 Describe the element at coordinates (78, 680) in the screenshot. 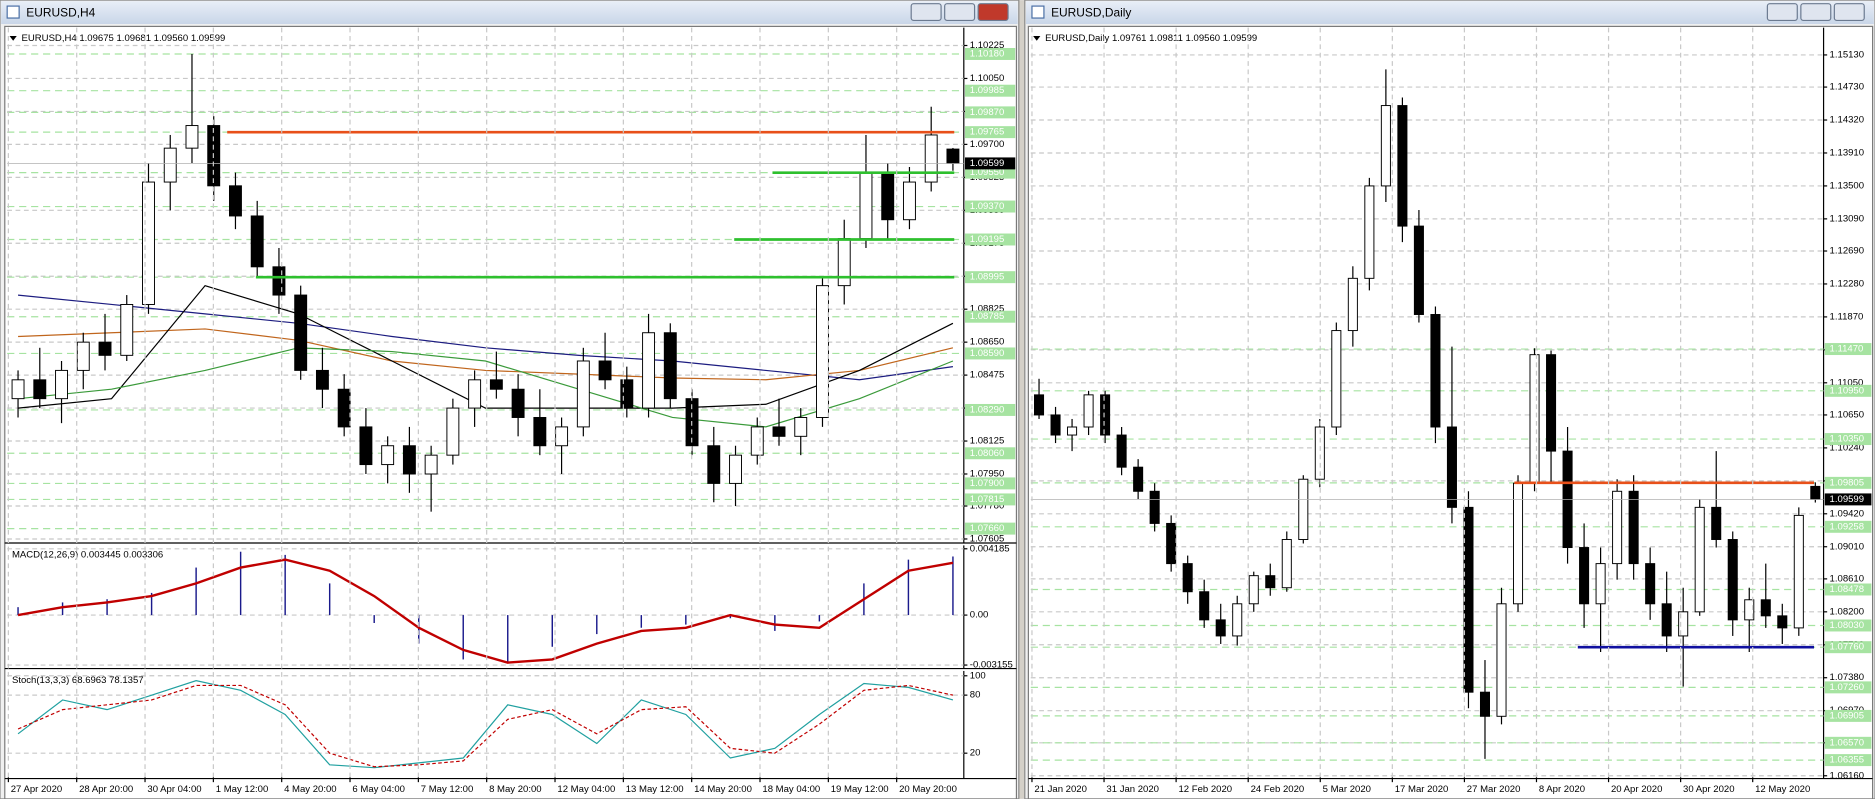

I see `stoch-label: Stoch(13,3,3) 68.6963 78.1357` at that location.